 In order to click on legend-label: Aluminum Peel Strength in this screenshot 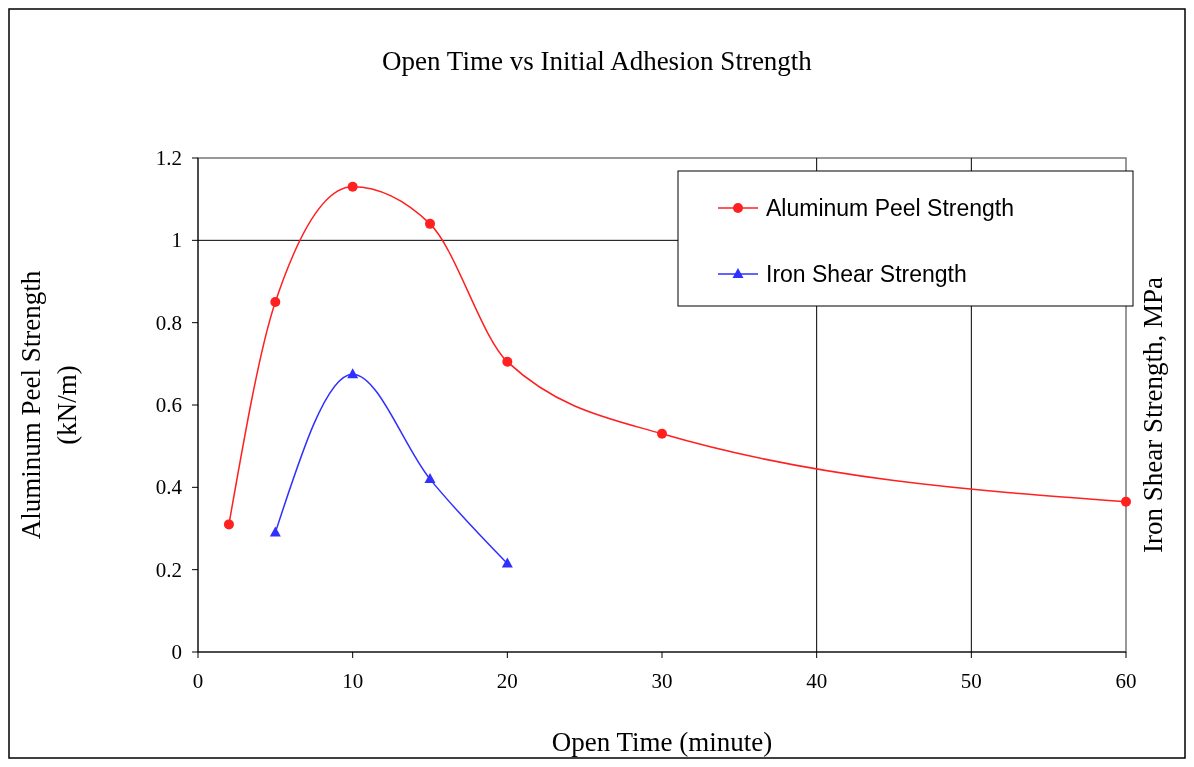, I will do `click(890, 208)`.